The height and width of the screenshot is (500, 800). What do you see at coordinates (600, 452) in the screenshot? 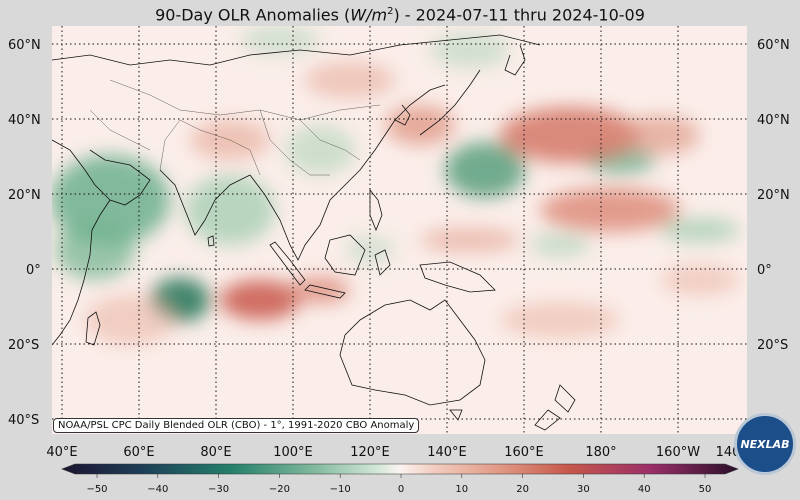
I see `lon-label: 180°` at bounding box center [600, 452].